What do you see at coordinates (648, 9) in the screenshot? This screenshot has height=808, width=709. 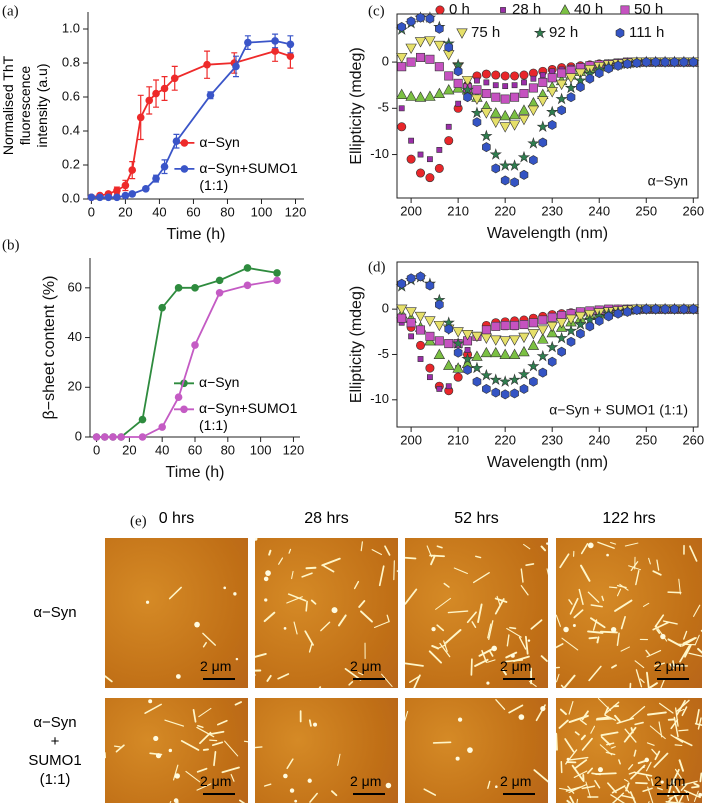 I see `legend-label: 50 h` at bounding box center [648, 9].